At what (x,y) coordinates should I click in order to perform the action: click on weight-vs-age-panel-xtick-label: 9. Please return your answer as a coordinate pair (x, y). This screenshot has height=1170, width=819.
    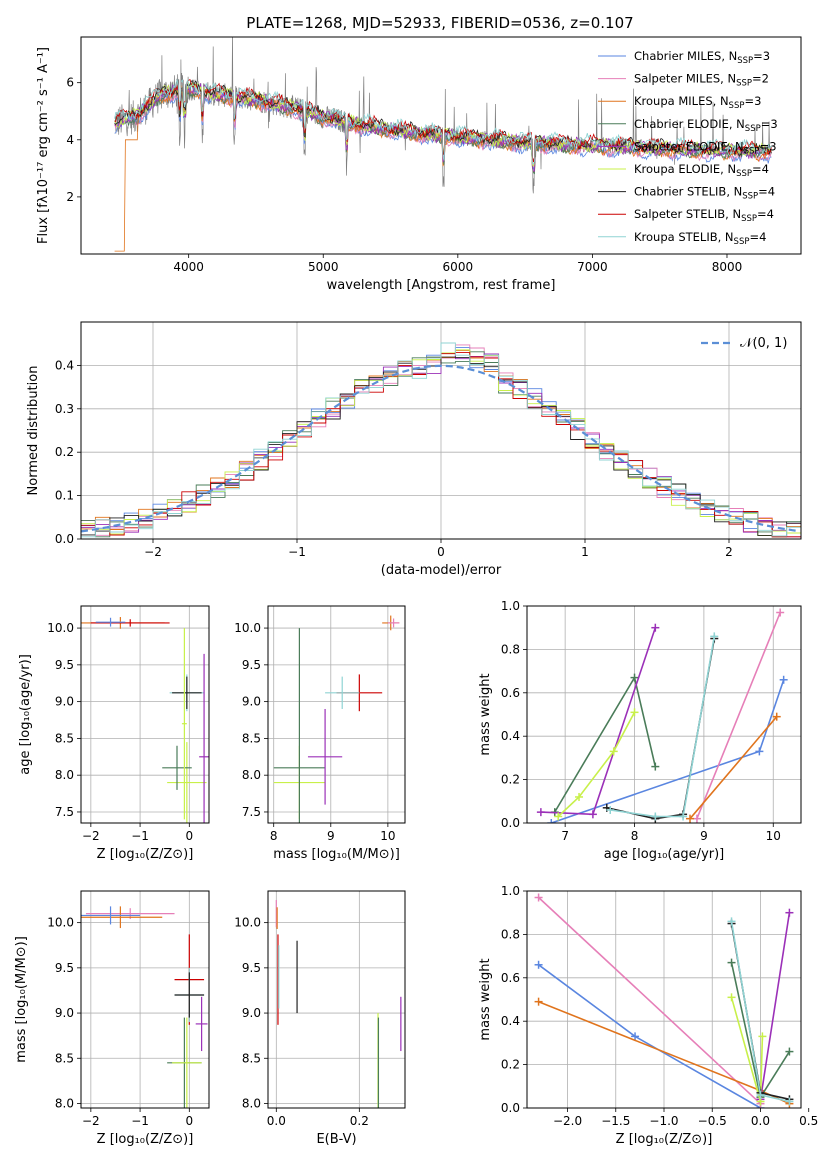
    Looking at the image, I should click on (704, 836).